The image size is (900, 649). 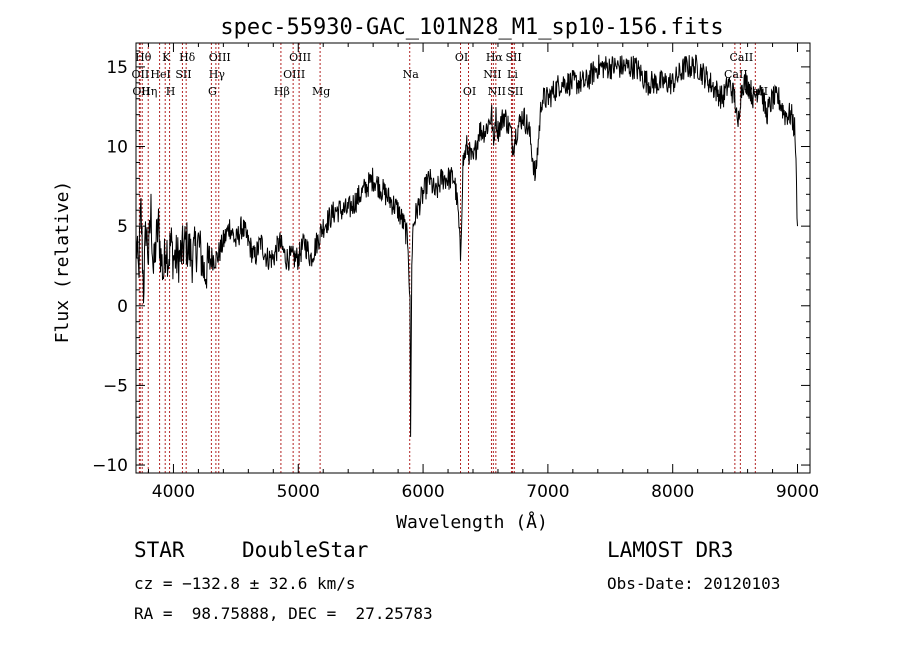 I want to click on ra-dec-text: RA = 98.75888, DEC = 27.25783, so click(x=283, y=613).